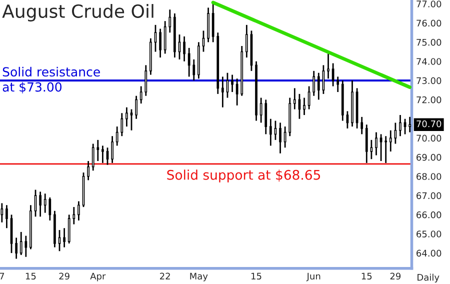  I want to click on x-tick-label: May, so click(199, 277).